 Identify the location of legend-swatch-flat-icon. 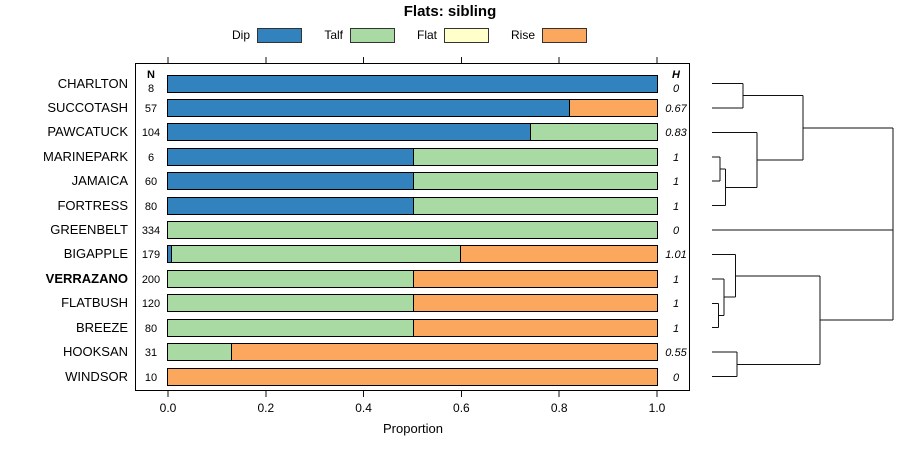
(466, 35).